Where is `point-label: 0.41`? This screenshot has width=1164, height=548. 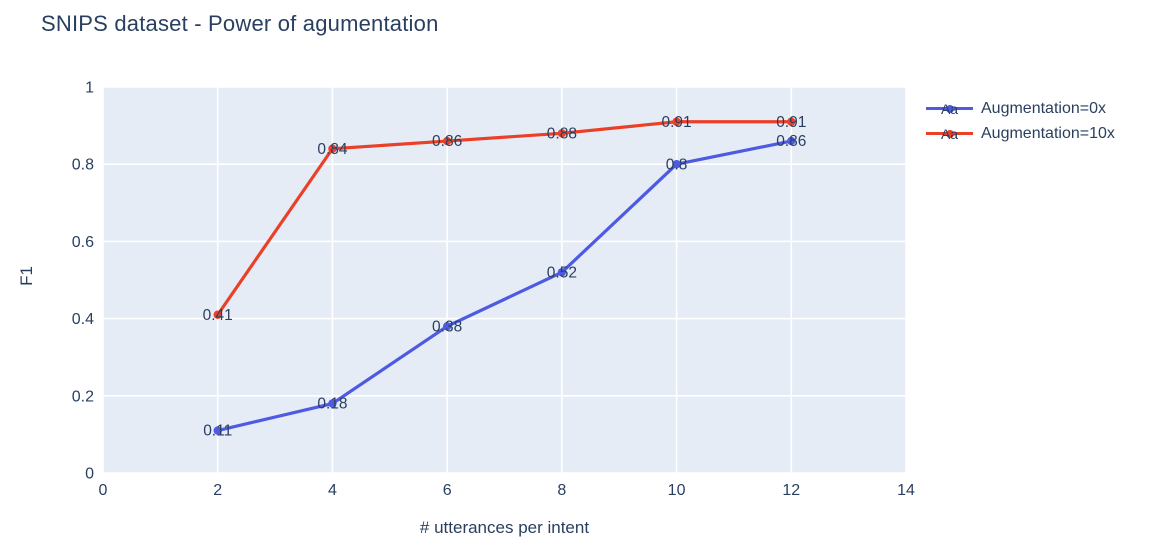 point-label: 0.41 is located at coordinates (218, 315).